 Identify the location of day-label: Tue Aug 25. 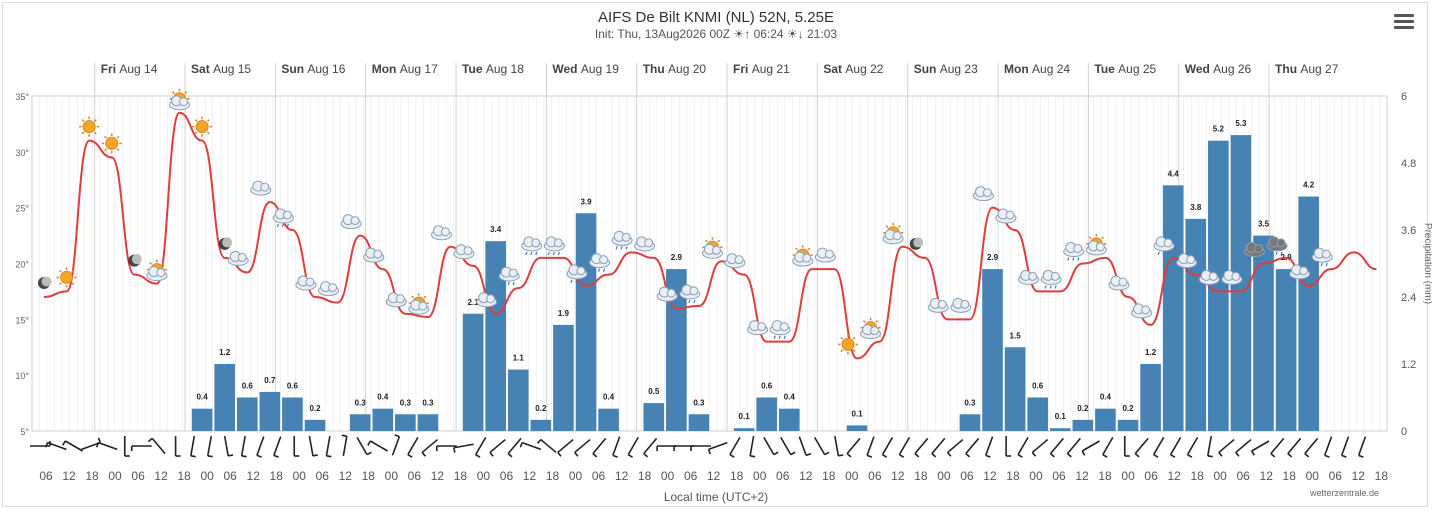
(1125, 69).